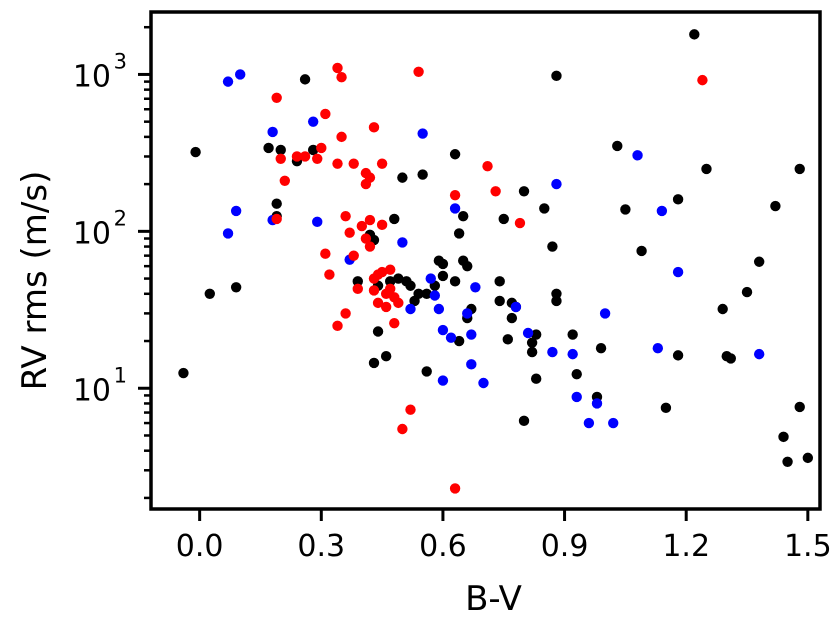  I want to click on x-tick-label: 0.0, so click(200, 546).